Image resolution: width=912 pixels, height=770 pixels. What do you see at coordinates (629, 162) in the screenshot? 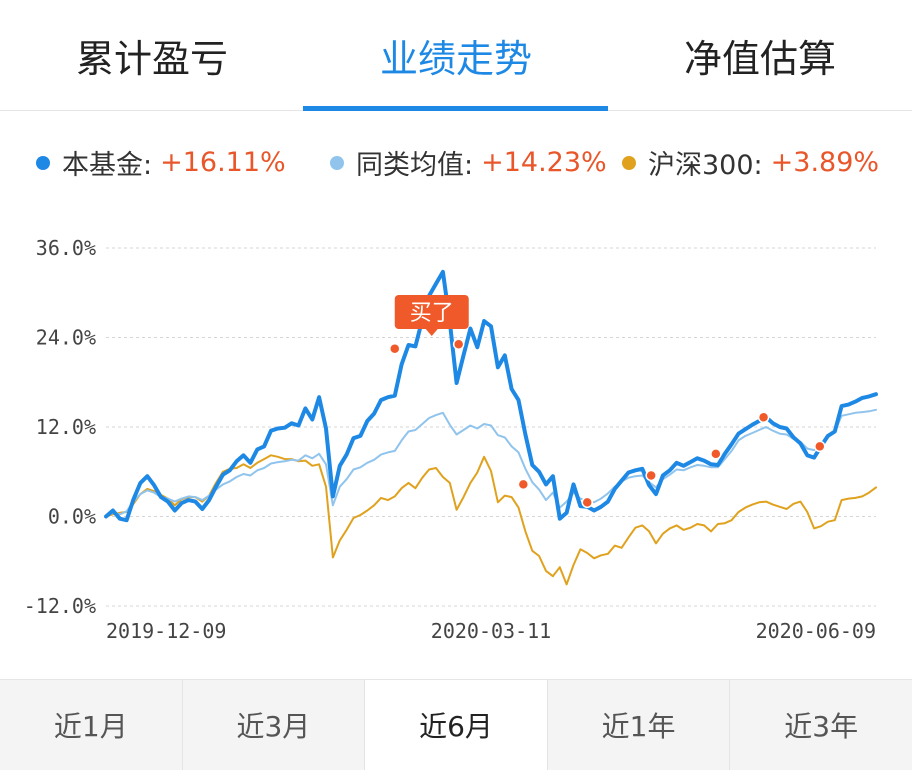
I see `hs300-dot-icon` at bounding box center [629, 162].